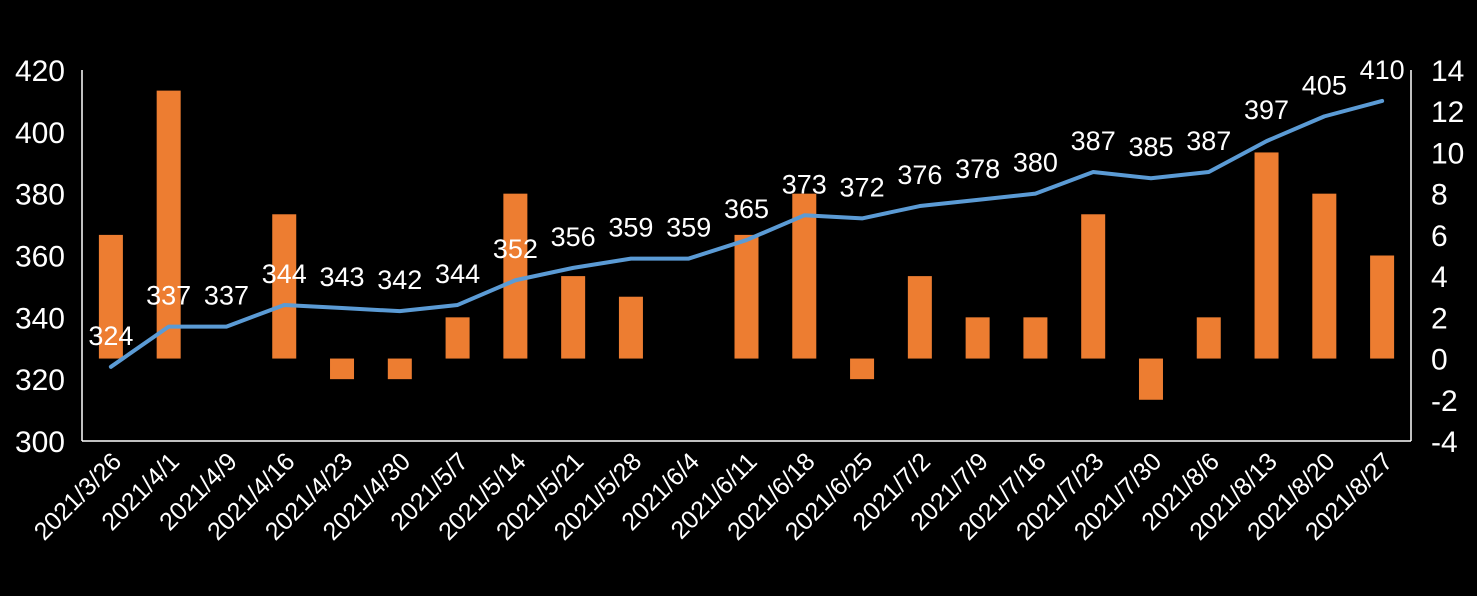 The height and width of the screenshot is (596, 1477). What do you see at coordinates (1444, 442) in the screenshot?
I see `right-tick-label: -4` at bounding box center [1444, 442].